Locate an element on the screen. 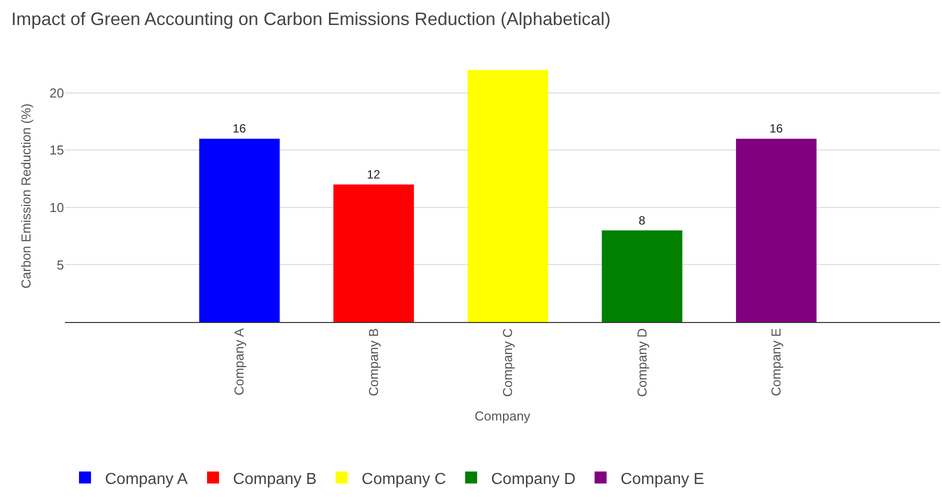 The image size is (942, 497). legend-label: Company B is located at coordinates (275, 479).